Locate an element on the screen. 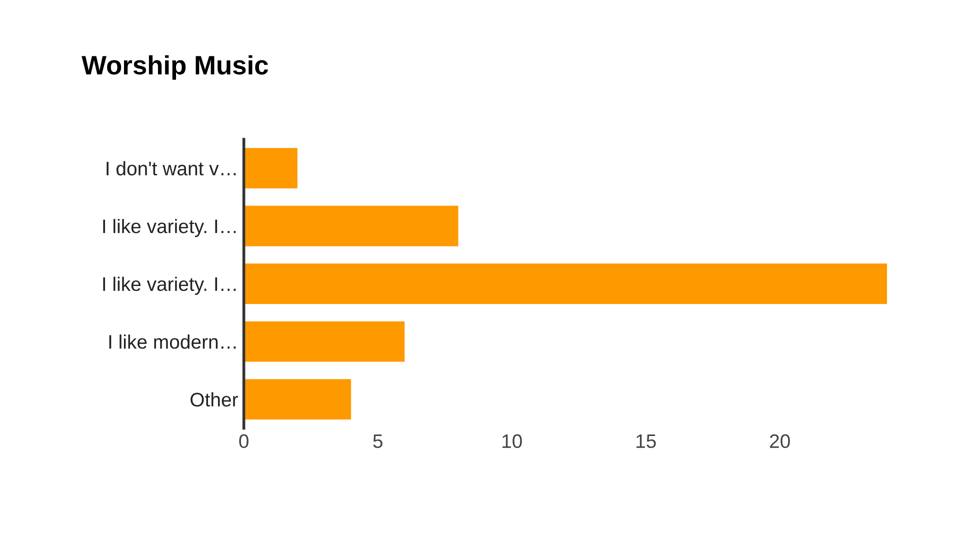 The height and width of the screenshot is (540, 960). chart-title: Worship Music is located at coordinates (175, 67).